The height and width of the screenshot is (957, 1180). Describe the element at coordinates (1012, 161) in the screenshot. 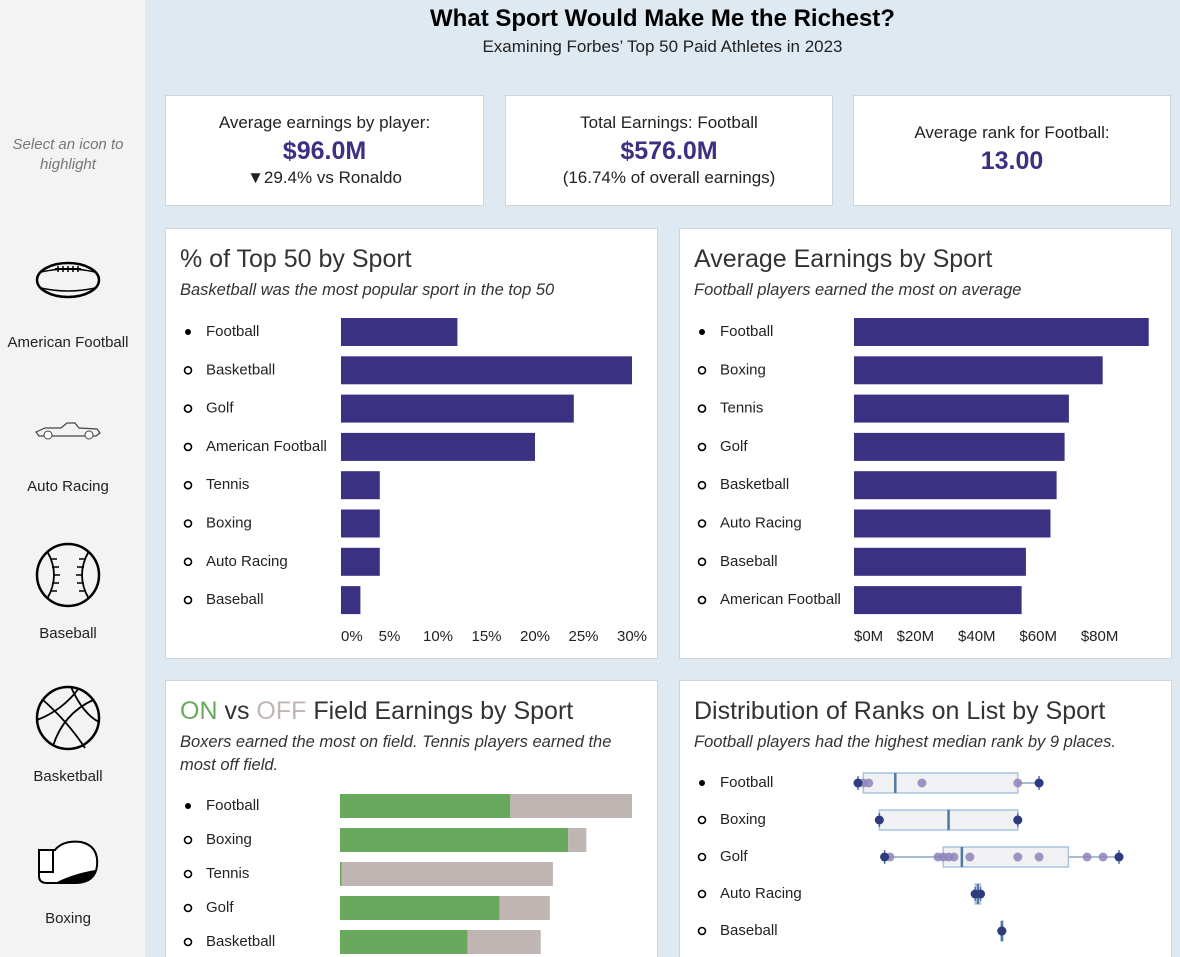

I see `kpi-value: 13.00` at that location.